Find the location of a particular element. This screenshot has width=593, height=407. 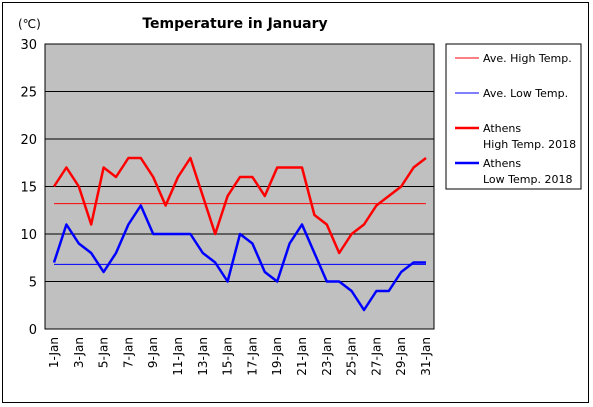

legend-label: Ave. Low Temp. is located at coordinates (525, 93).